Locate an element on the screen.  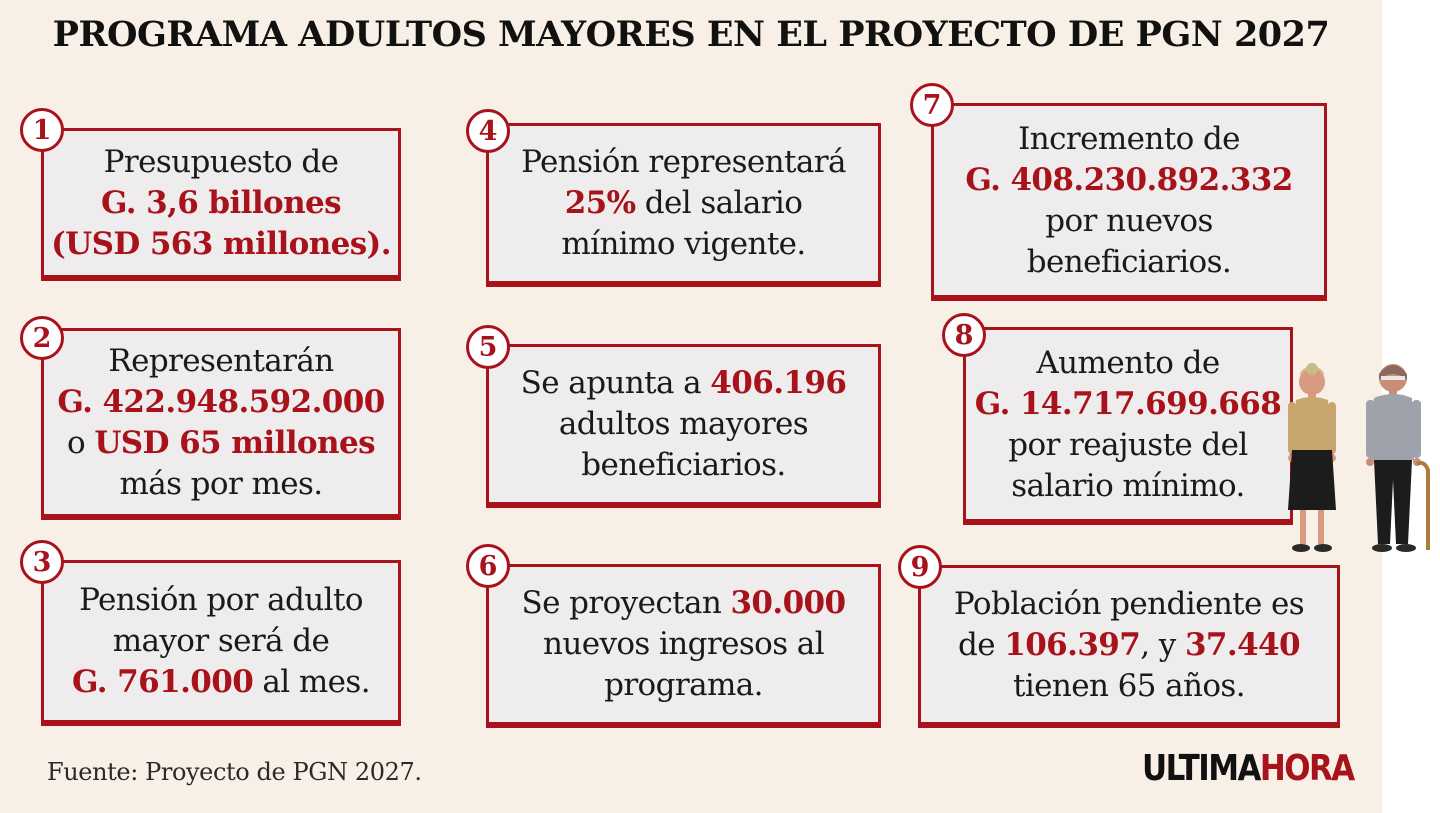
body-text: Se proyectan is located at coordinates (626, 603).